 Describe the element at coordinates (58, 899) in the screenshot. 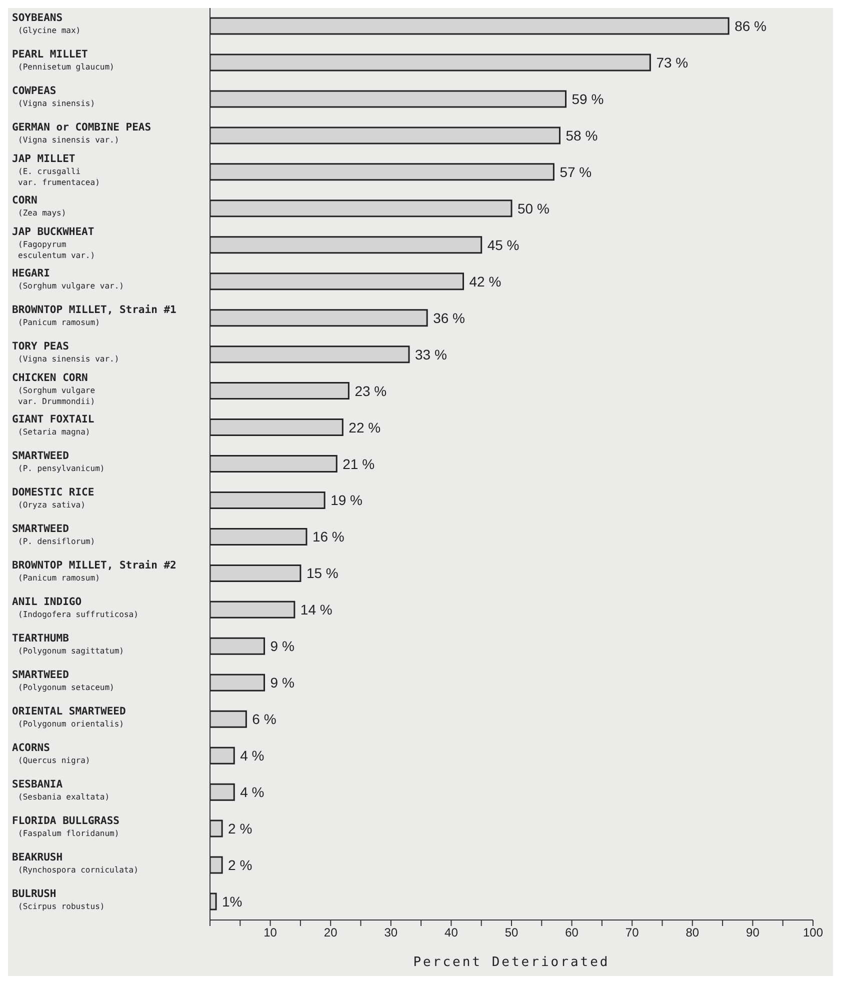

I see `y-tick-label: BULRUSH (Scirpus robustus)` at that location.